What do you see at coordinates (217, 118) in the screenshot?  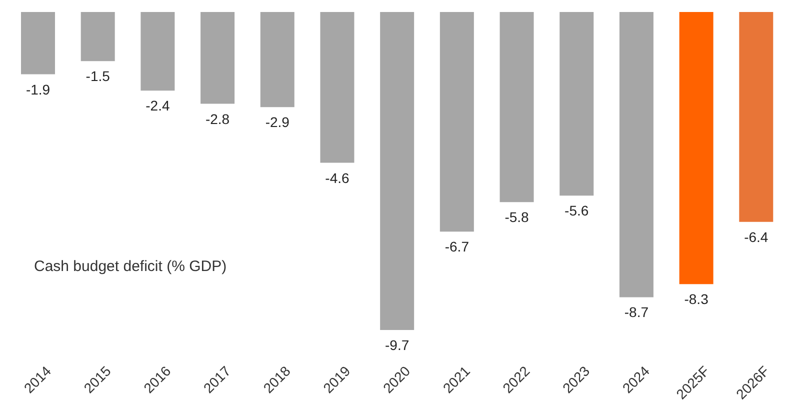 I see `data-label: -2.8` at bounding box center [217, 118].